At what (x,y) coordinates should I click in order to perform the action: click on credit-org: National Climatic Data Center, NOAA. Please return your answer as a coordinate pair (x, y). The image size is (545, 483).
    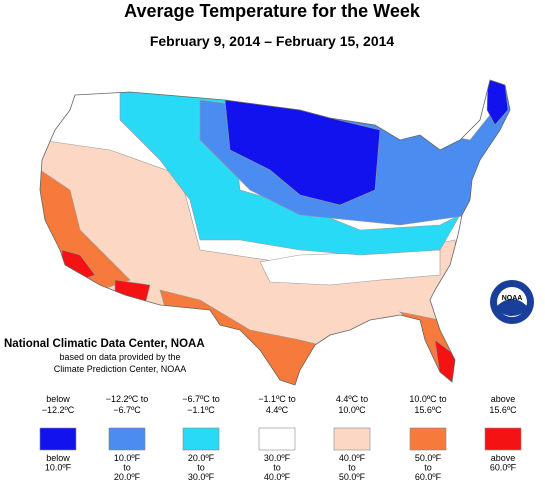
    Looking at the image, I should click on (104, 344).